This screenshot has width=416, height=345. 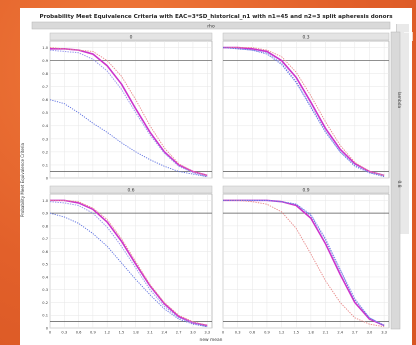 I want to click on panel-strip-label: 0.9, so click(x=306, y=190).